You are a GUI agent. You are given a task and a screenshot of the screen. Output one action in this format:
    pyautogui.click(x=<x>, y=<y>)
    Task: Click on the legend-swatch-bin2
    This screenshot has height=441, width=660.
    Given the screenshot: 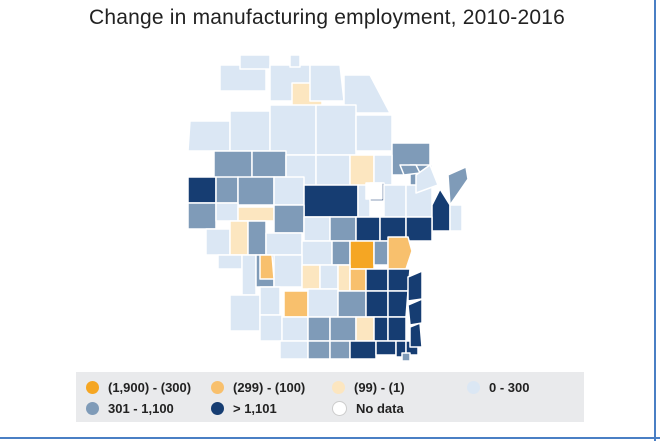 What is the action you would take?
    pyautogui.click(x=217, y=387)
    